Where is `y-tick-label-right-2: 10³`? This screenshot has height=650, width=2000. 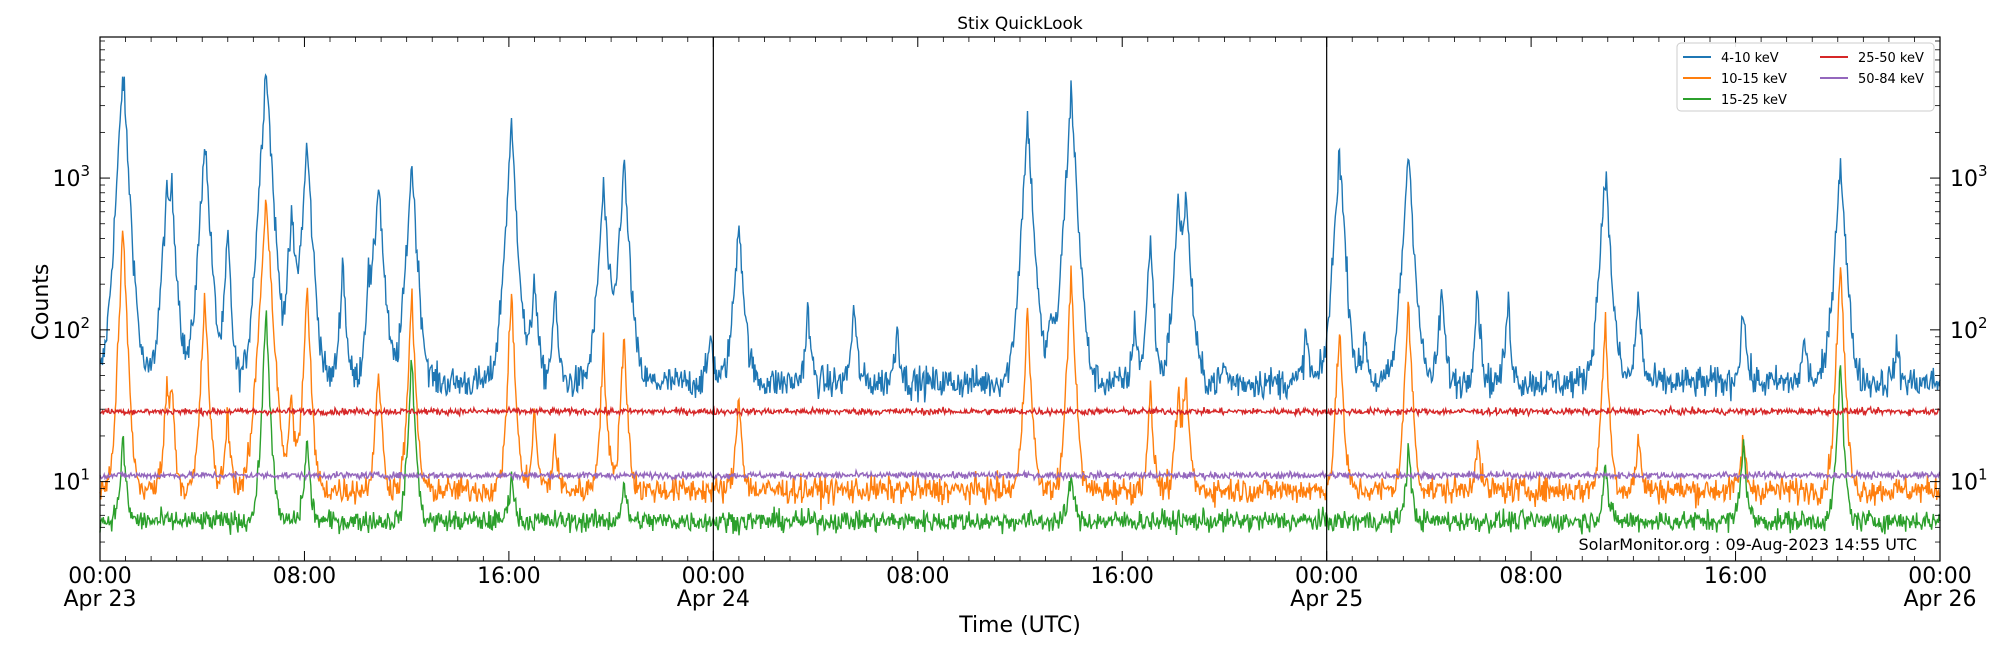
y-tick-label-right-2: 10³ is located at coordinates (1969, 177).